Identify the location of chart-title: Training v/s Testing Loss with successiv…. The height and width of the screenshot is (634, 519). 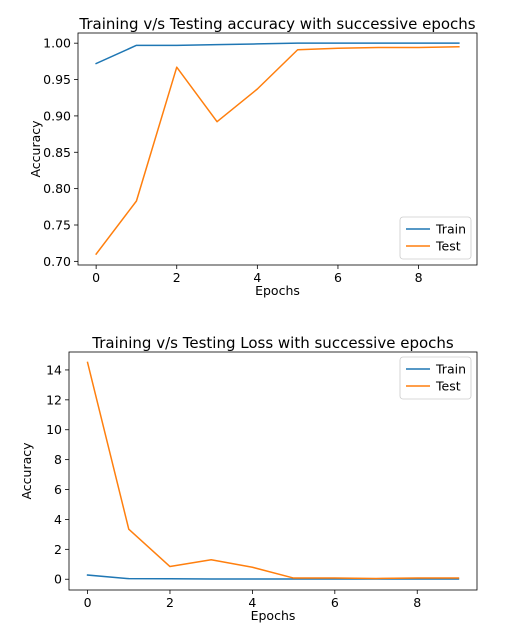
(272, 343).